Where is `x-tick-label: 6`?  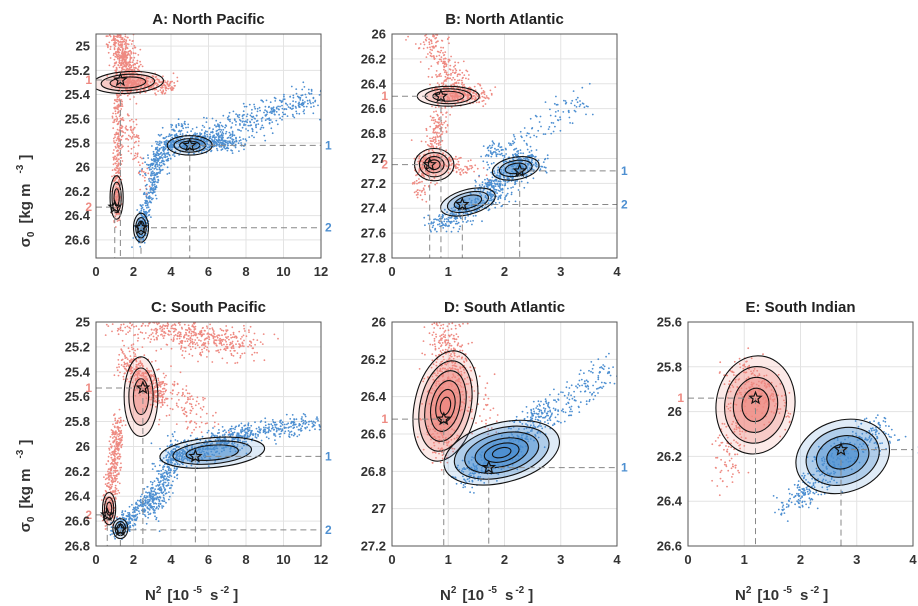
x-tick-label: 6 is located at coordinates (208, 271).